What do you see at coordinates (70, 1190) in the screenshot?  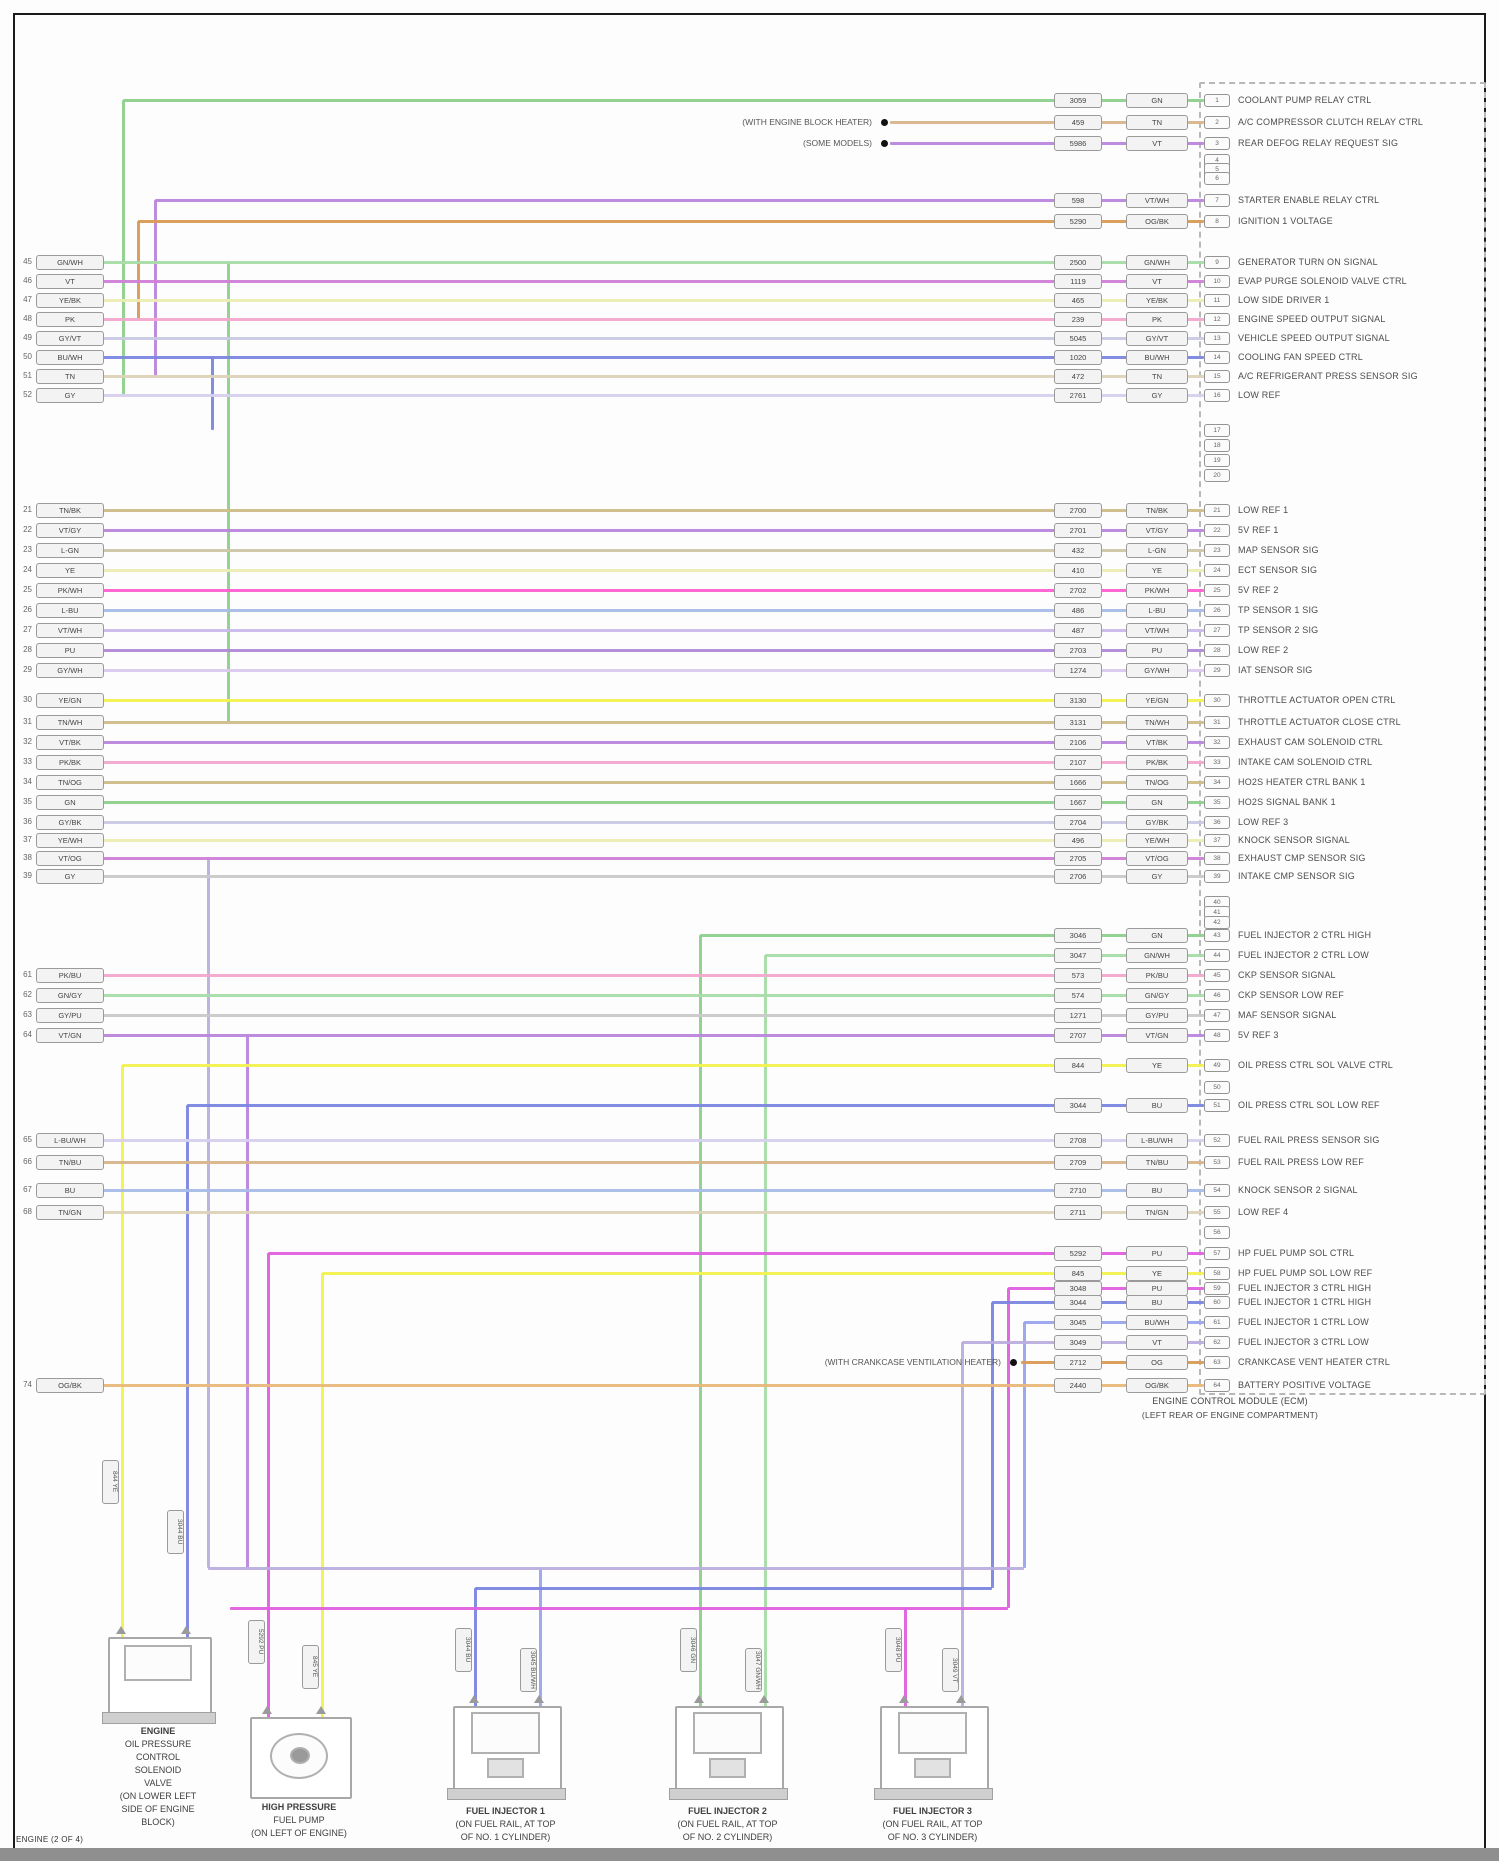 I see `wire-left-code-box: BU` at bounding box center [70, 1190].